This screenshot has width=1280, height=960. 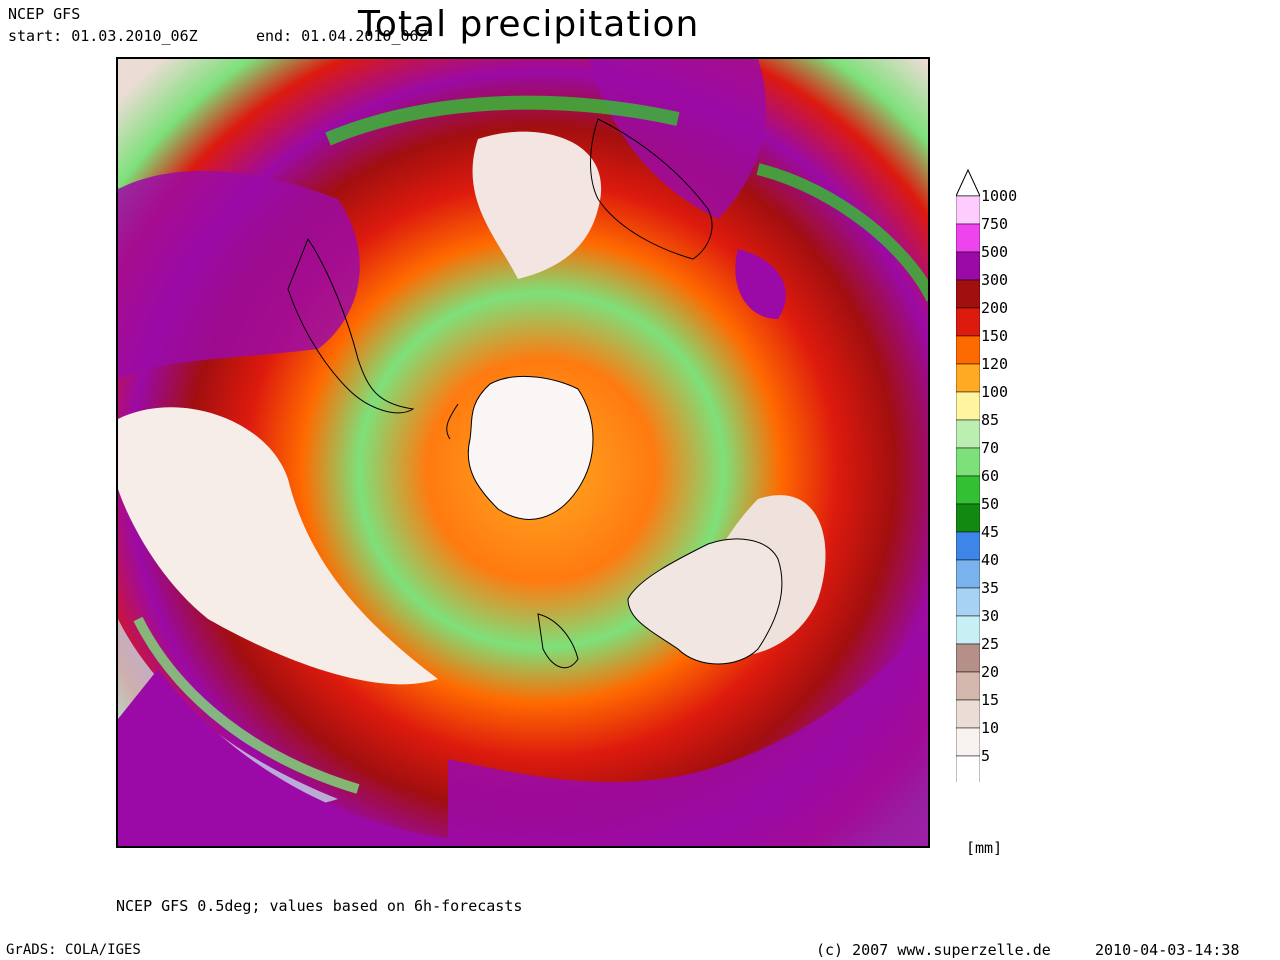 I want to click on legend-label: 40, so click(x=990, y=560).